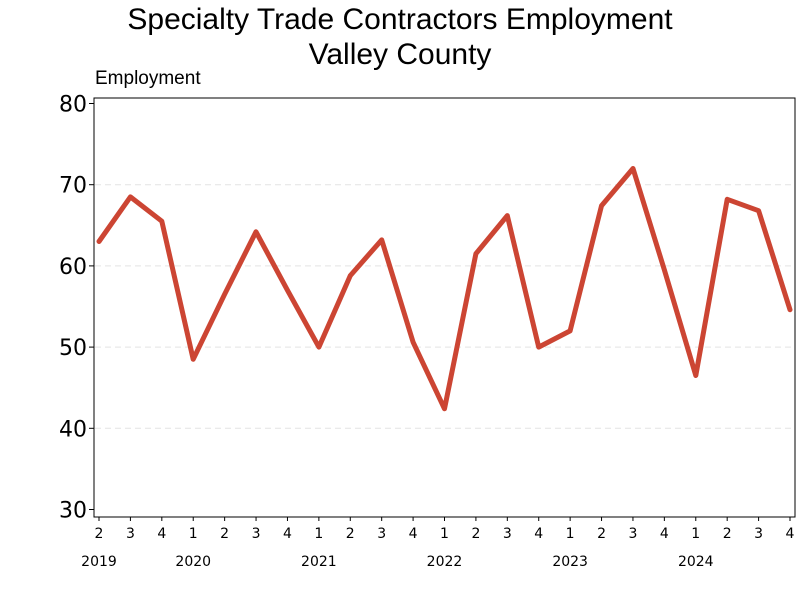  Describe the element at coordinates (400, 54) in the screenshot. I see `chart-title-line-2: Valley County` at that location.